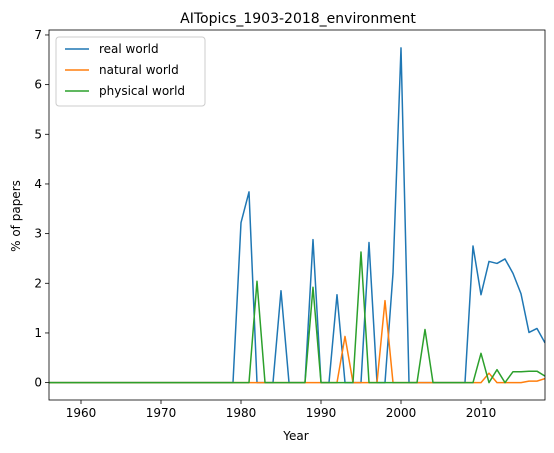  I want to click on y-tick-label: 4, so click(38, 184).